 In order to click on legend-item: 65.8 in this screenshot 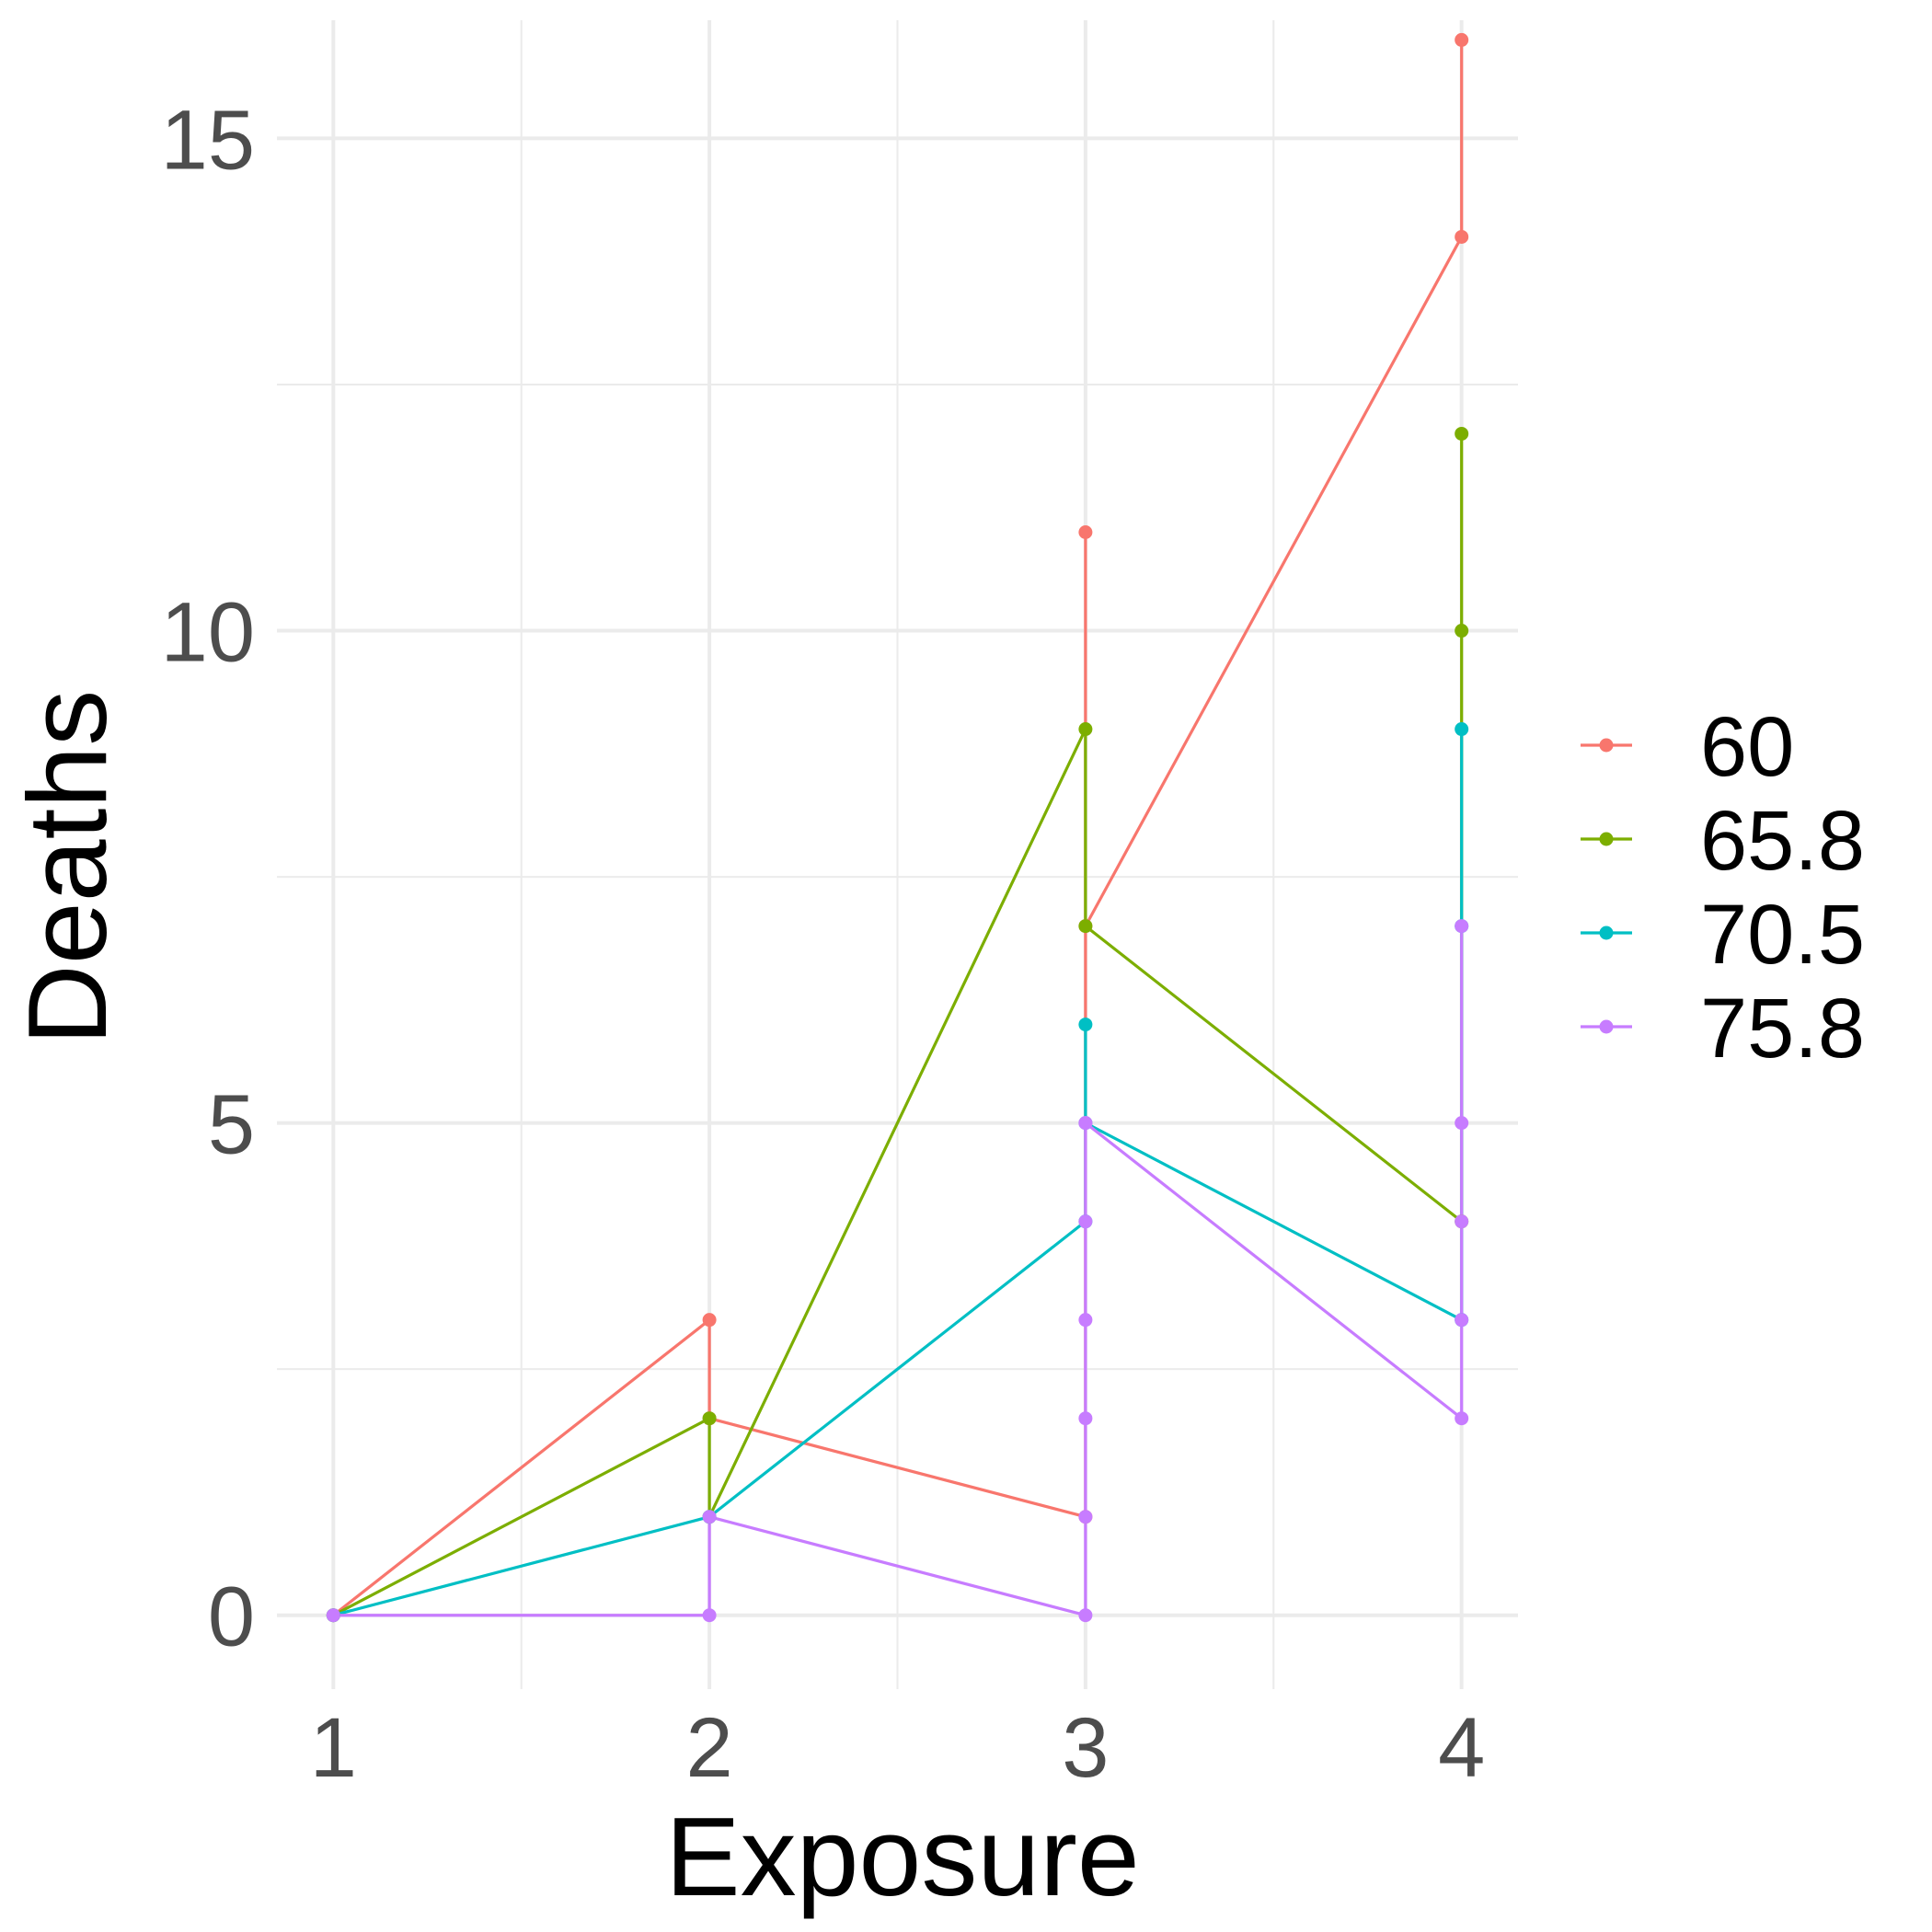, I will do `click(1723, 841)`.